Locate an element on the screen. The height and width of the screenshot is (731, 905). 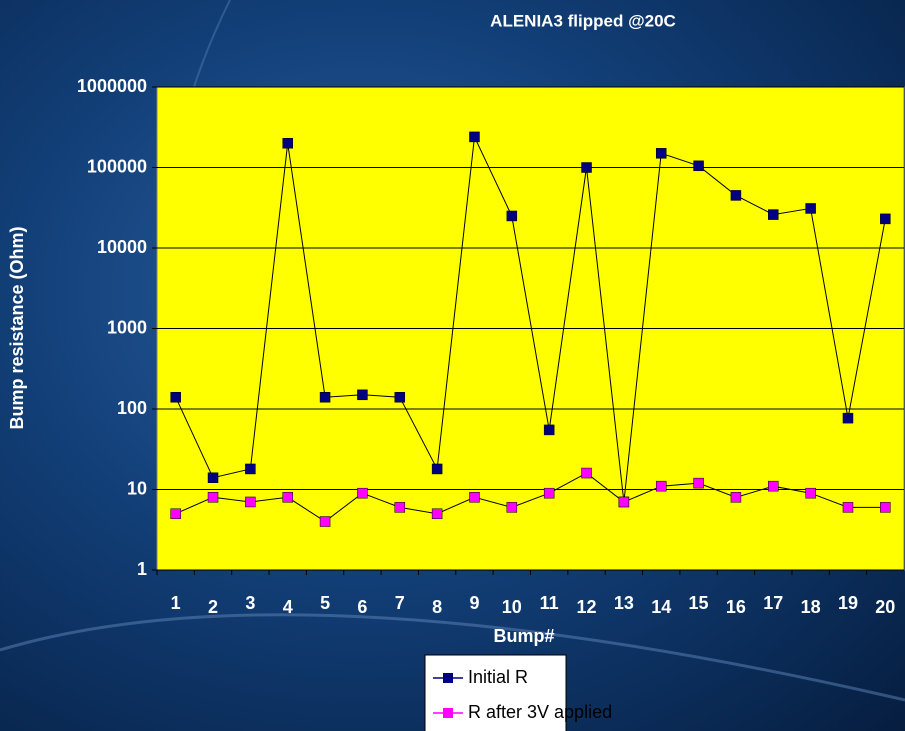
x-tick-label: 20 is located at coordinates (885, 607).